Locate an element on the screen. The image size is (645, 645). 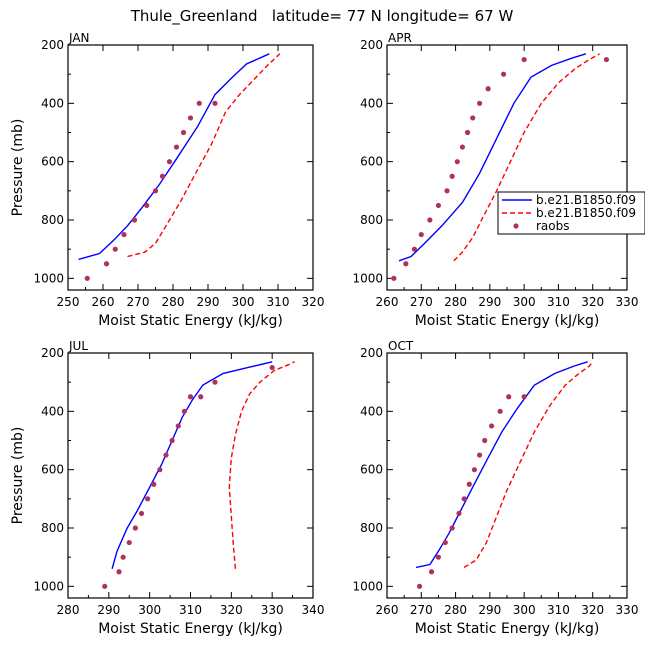
legend-label: raobs is located at coordinates (553, 226).